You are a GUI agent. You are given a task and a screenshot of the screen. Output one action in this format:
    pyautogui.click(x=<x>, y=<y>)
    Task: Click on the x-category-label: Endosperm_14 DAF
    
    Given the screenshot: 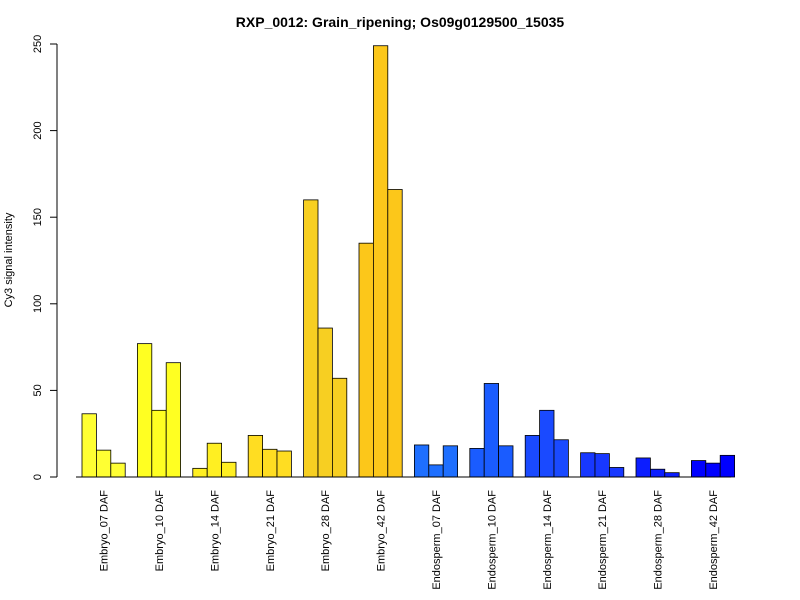 What is the action you would take?
    pyautogui.click(x=548, y=540)
    